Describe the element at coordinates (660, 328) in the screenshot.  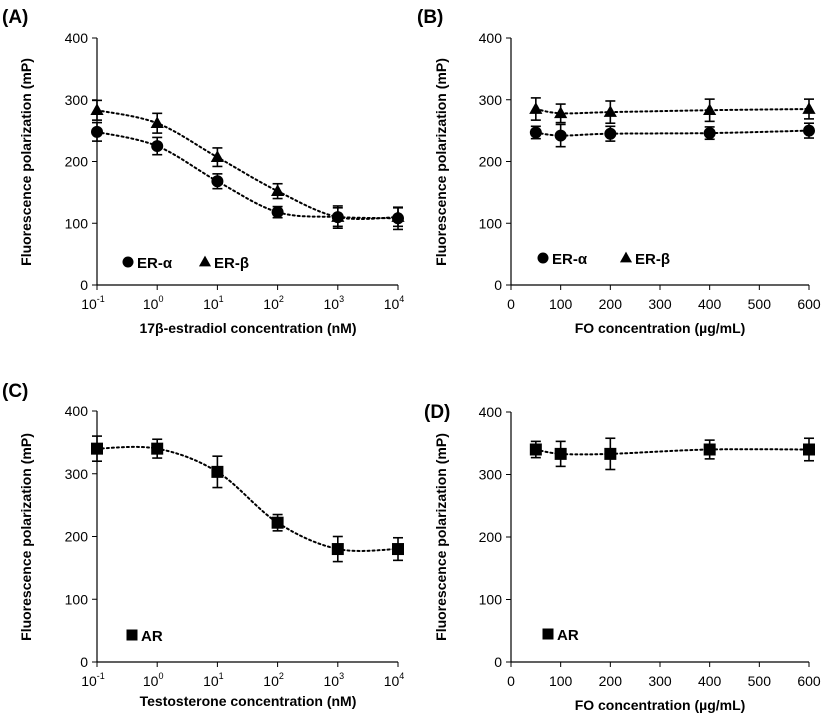
I see `x-axis-title: FO concentration (µg/mL)` at that location.